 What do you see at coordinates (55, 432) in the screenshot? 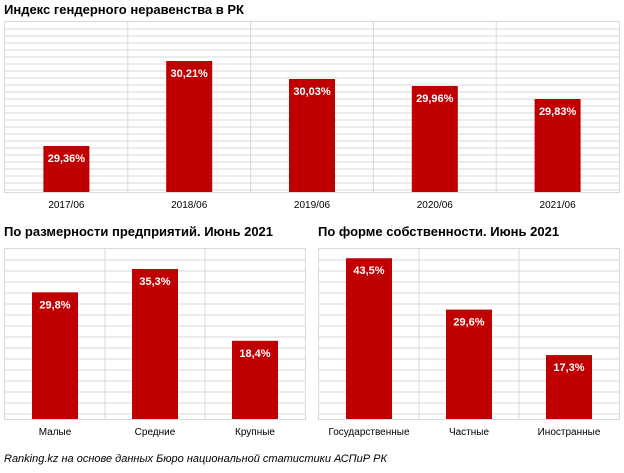
I see `x-tick-label: Малые` at bounding box center [55, 432].